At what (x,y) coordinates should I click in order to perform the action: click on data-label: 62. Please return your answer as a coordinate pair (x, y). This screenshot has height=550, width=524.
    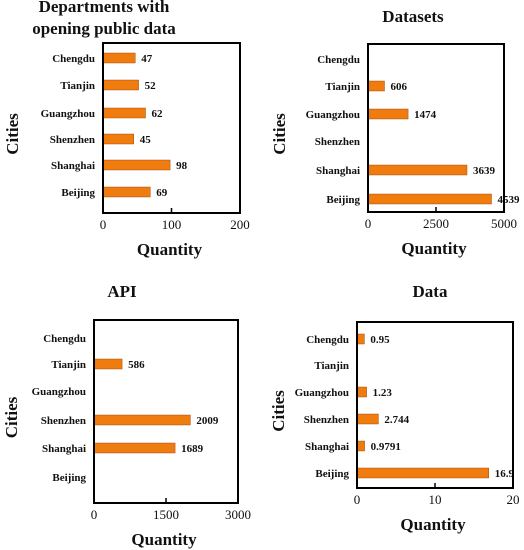
    Looking at the image, I should click on (158, 114).